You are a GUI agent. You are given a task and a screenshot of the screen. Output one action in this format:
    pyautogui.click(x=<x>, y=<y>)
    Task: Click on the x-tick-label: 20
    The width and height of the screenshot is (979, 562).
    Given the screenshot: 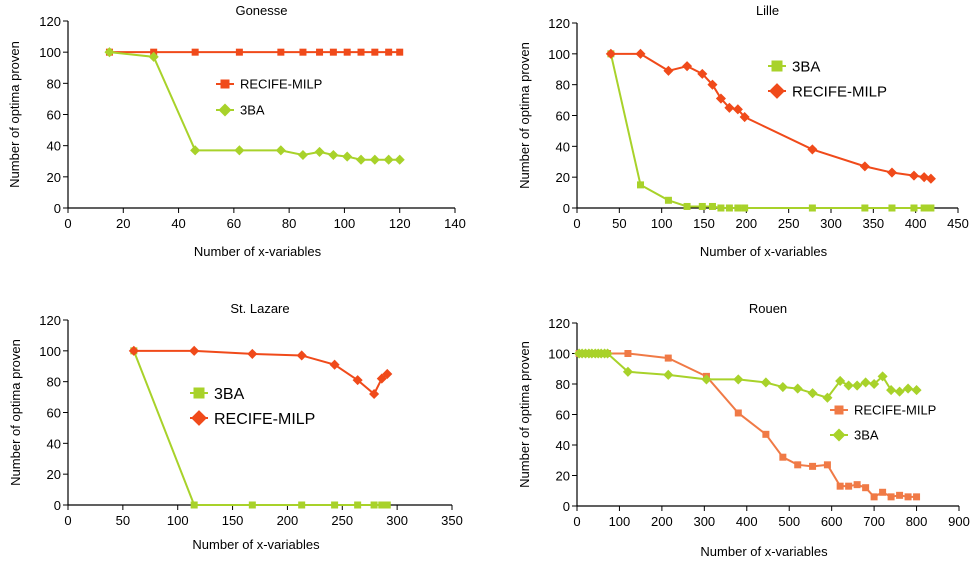 What is the action you would take?
    pyautogui.click(x=123, y=223)
    